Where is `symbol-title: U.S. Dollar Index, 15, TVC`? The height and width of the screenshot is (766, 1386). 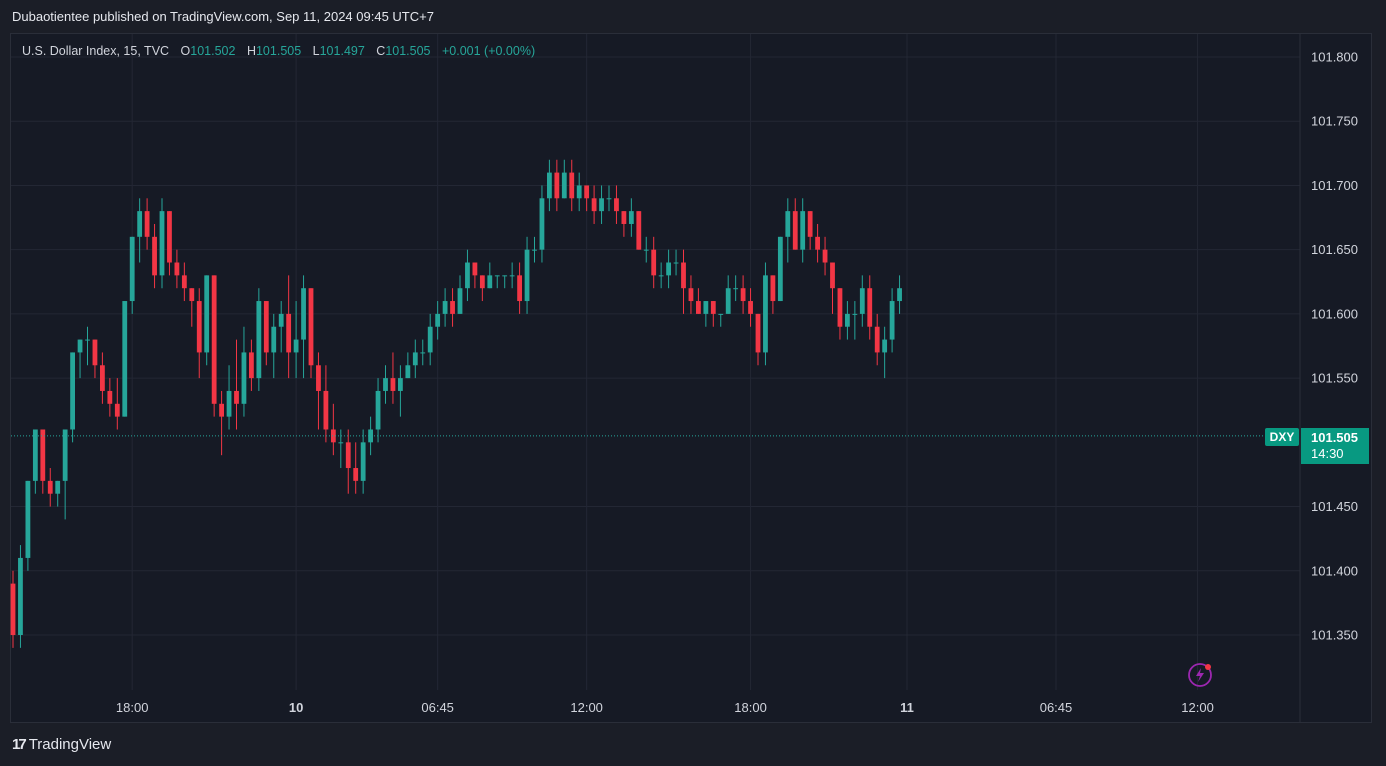
symbol-title: U.S. Dollar Index, 15, TVC is located at coordinates (96, 51).